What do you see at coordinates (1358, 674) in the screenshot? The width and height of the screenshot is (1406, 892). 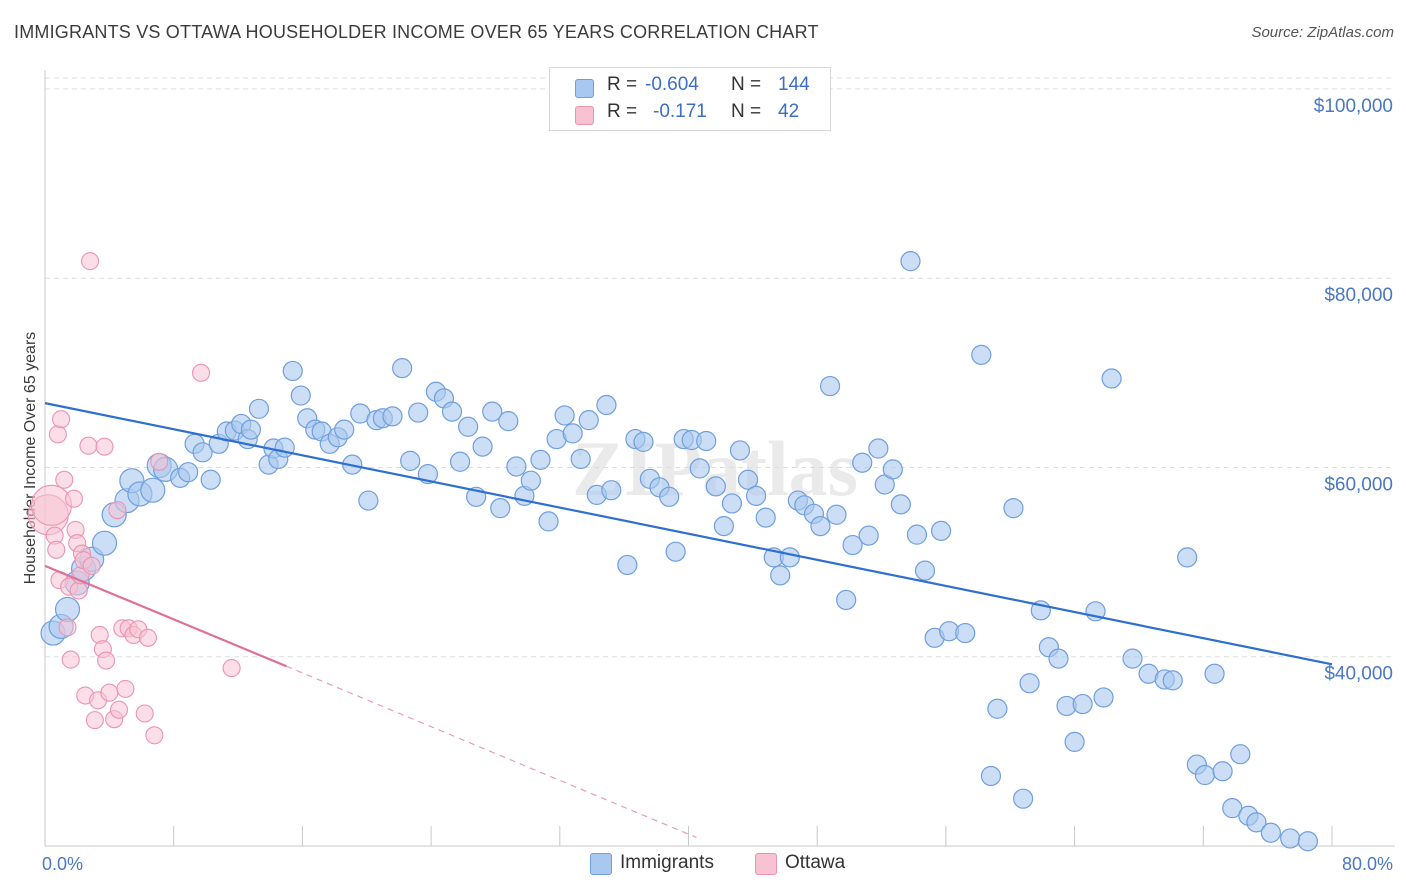 I see `y-tick-label: $40,000` at bounding box center [1358, 674].